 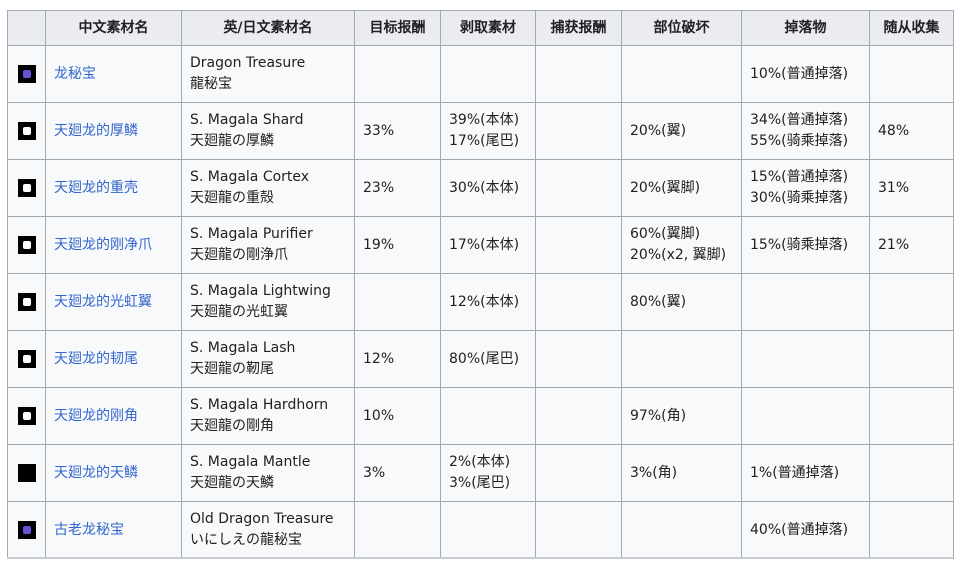 What do you see at coordinates (268, 74) in the screenshot?
I see `en-jp-name-cell: Dragon Treasure 龍秘宝` at bounding box center [268, 74].